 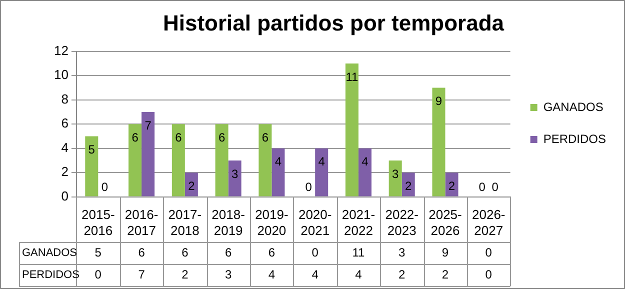 I want to click on legend-label: GANADOS, so click(x=573, y=107).